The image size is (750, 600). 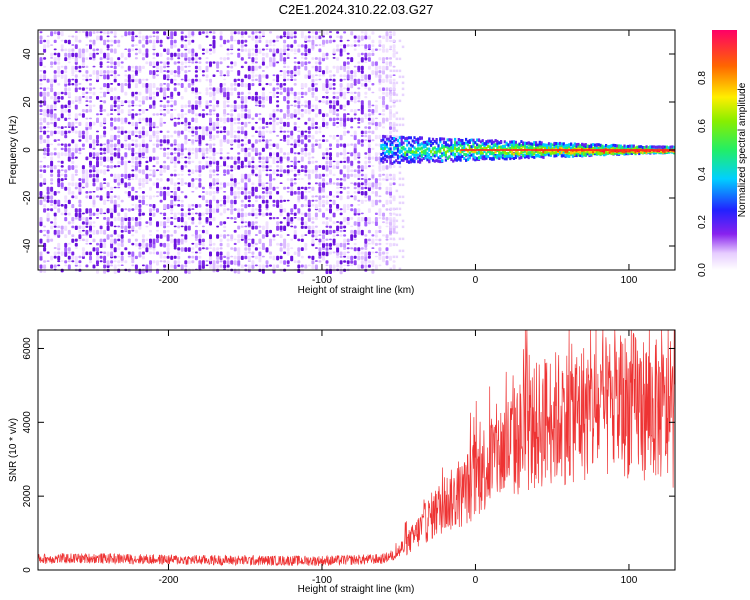 What do you see at coordinates (322, 280) in the screenshot?
I see `x-tick-label: -100` at bounding box center [322, 280].